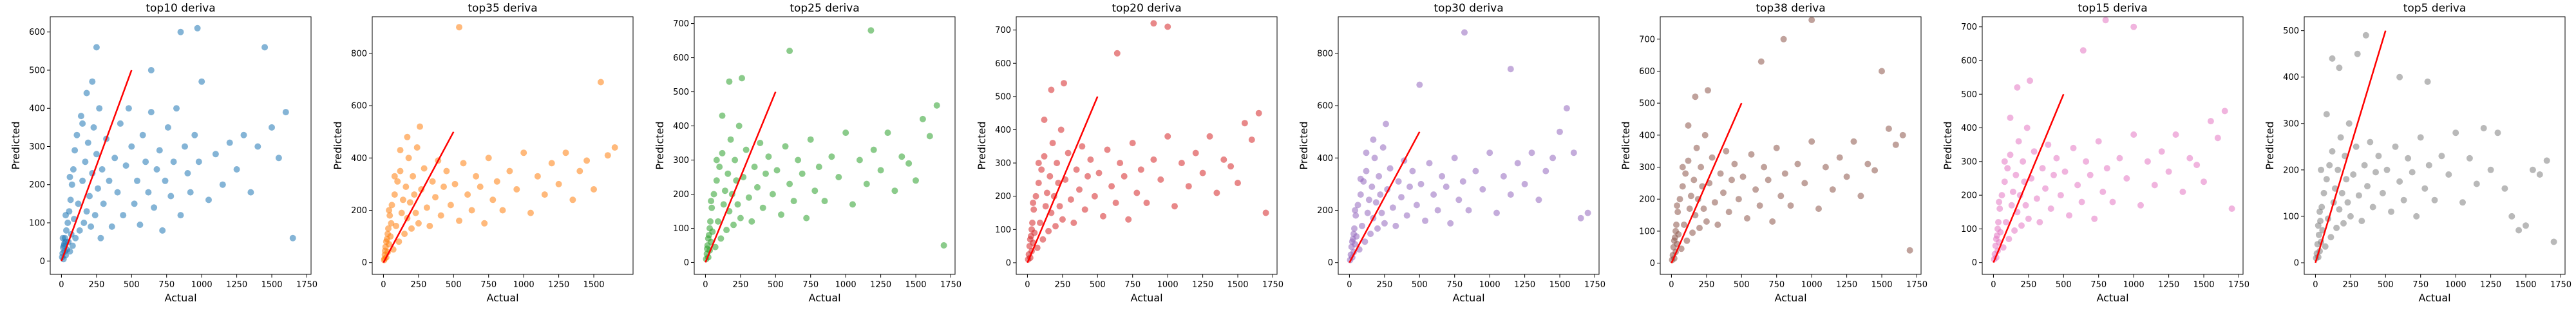 This screenshot has width=2576, height=322. I want to click on reference-line, so click(419, 197).